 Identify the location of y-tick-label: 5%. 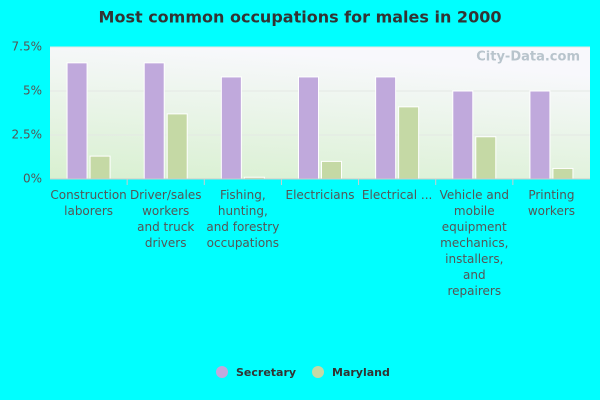
(32, 91).